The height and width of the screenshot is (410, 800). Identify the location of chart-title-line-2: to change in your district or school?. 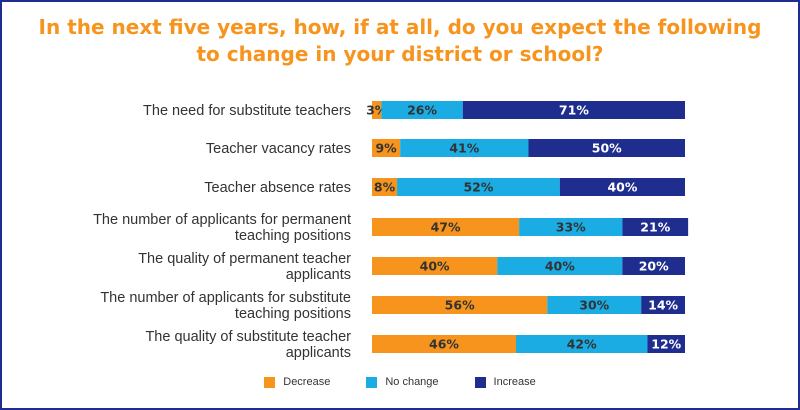
(400, 54).